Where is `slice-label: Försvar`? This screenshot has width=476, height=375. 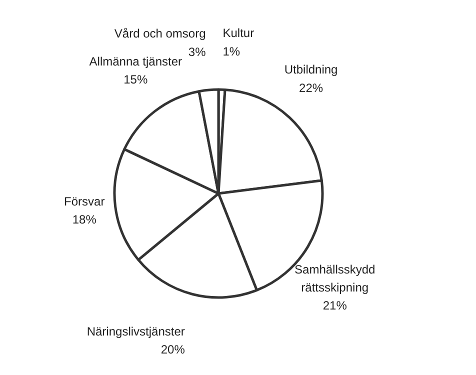
slice-label: Försvar is located at coordinates (84, 201).